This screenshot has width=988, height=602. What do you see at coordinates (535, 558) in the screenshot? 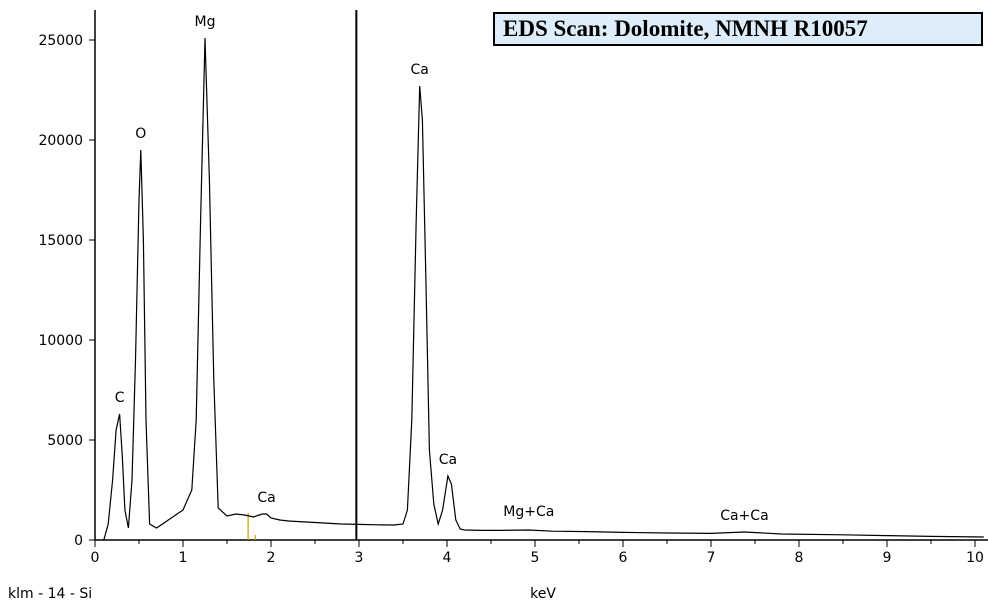
I see `x-tick-label: 5` at bounding box center [535, 558].